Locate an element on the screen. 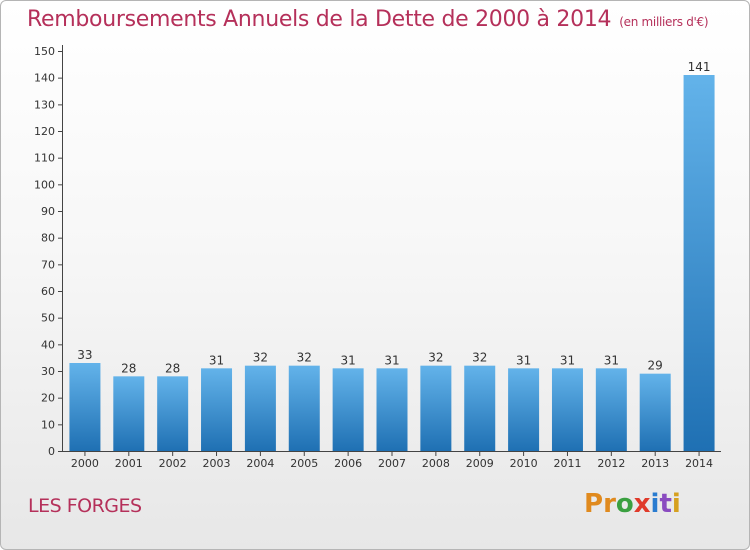 This screenshot has width=750, height=550. data-label-2002: 28 is located at coordinates (172, 368).